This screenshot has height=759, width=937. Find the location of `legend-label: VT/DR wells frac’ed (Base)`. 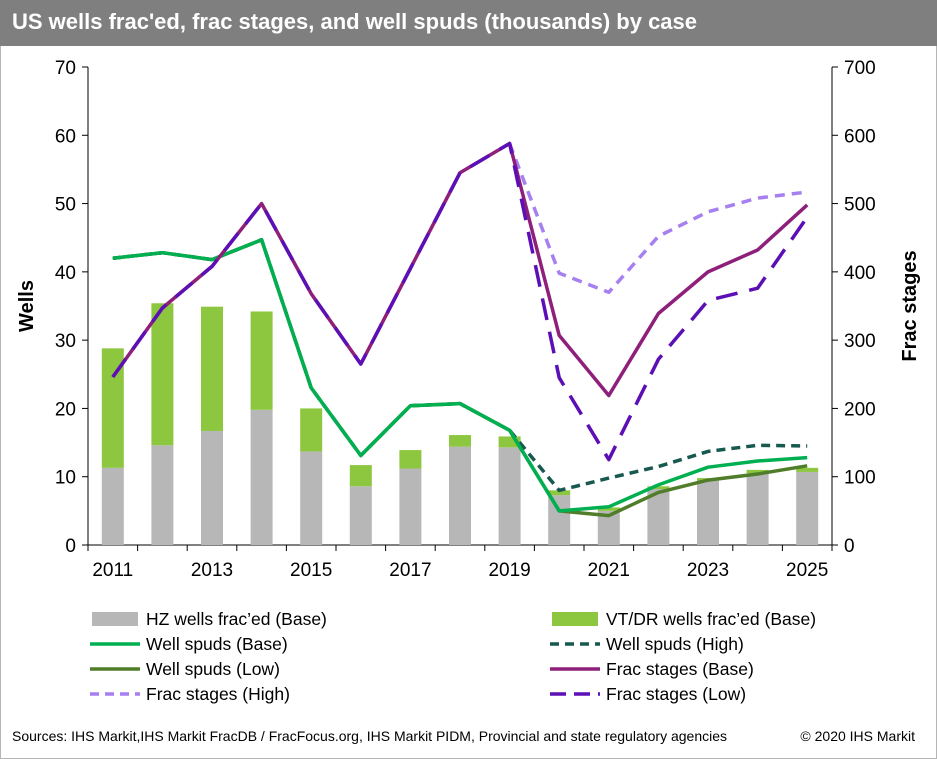

legend-label: VT/DR wells frac’ed (Base) is located at coordinates (711, 619).